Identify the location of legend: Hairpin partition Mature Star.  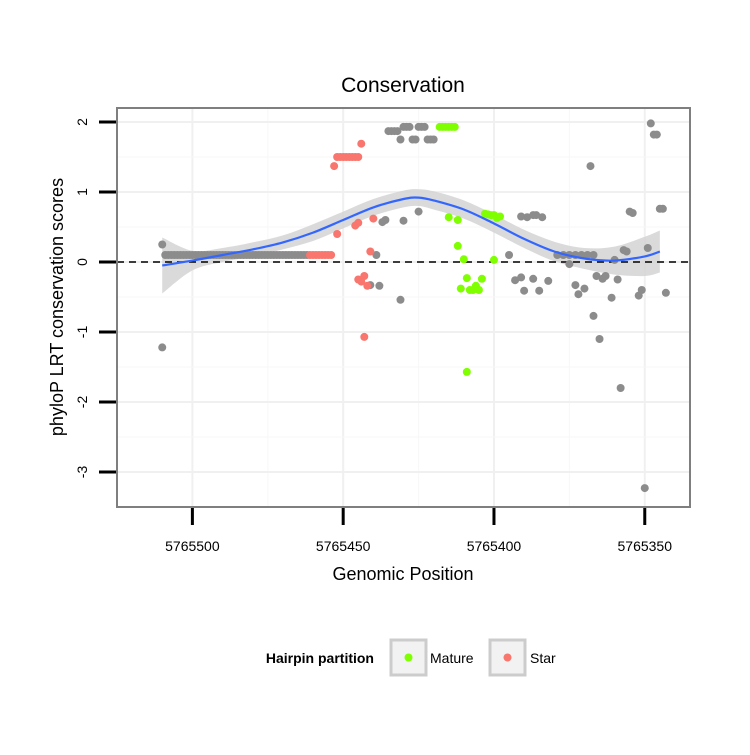
(411, 657).